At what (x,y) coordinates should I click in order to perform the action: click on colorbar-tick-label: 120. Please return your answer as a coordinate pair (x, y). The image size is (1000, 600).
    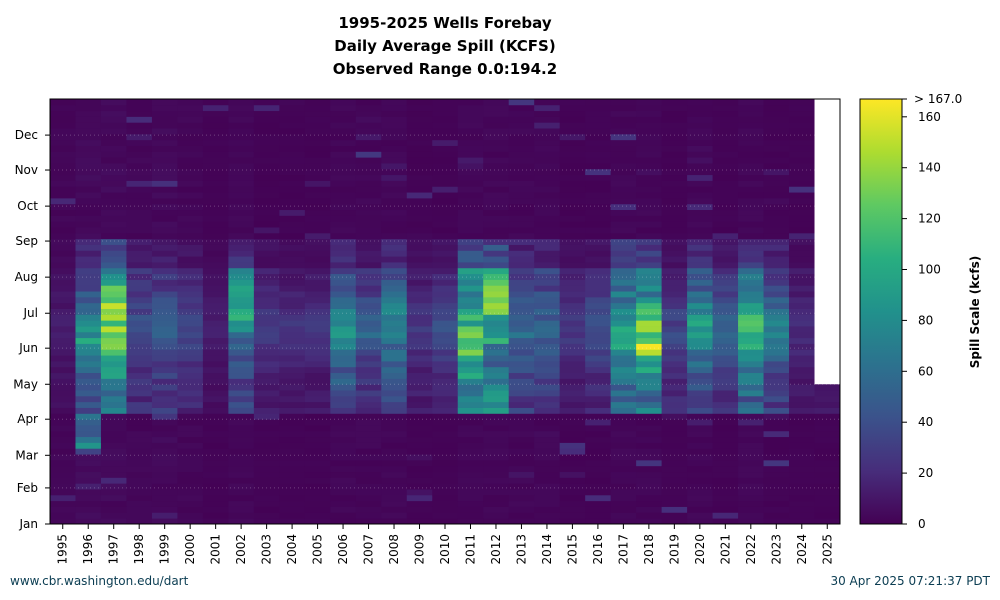
    Looking at the image, I should click on (929, 219).